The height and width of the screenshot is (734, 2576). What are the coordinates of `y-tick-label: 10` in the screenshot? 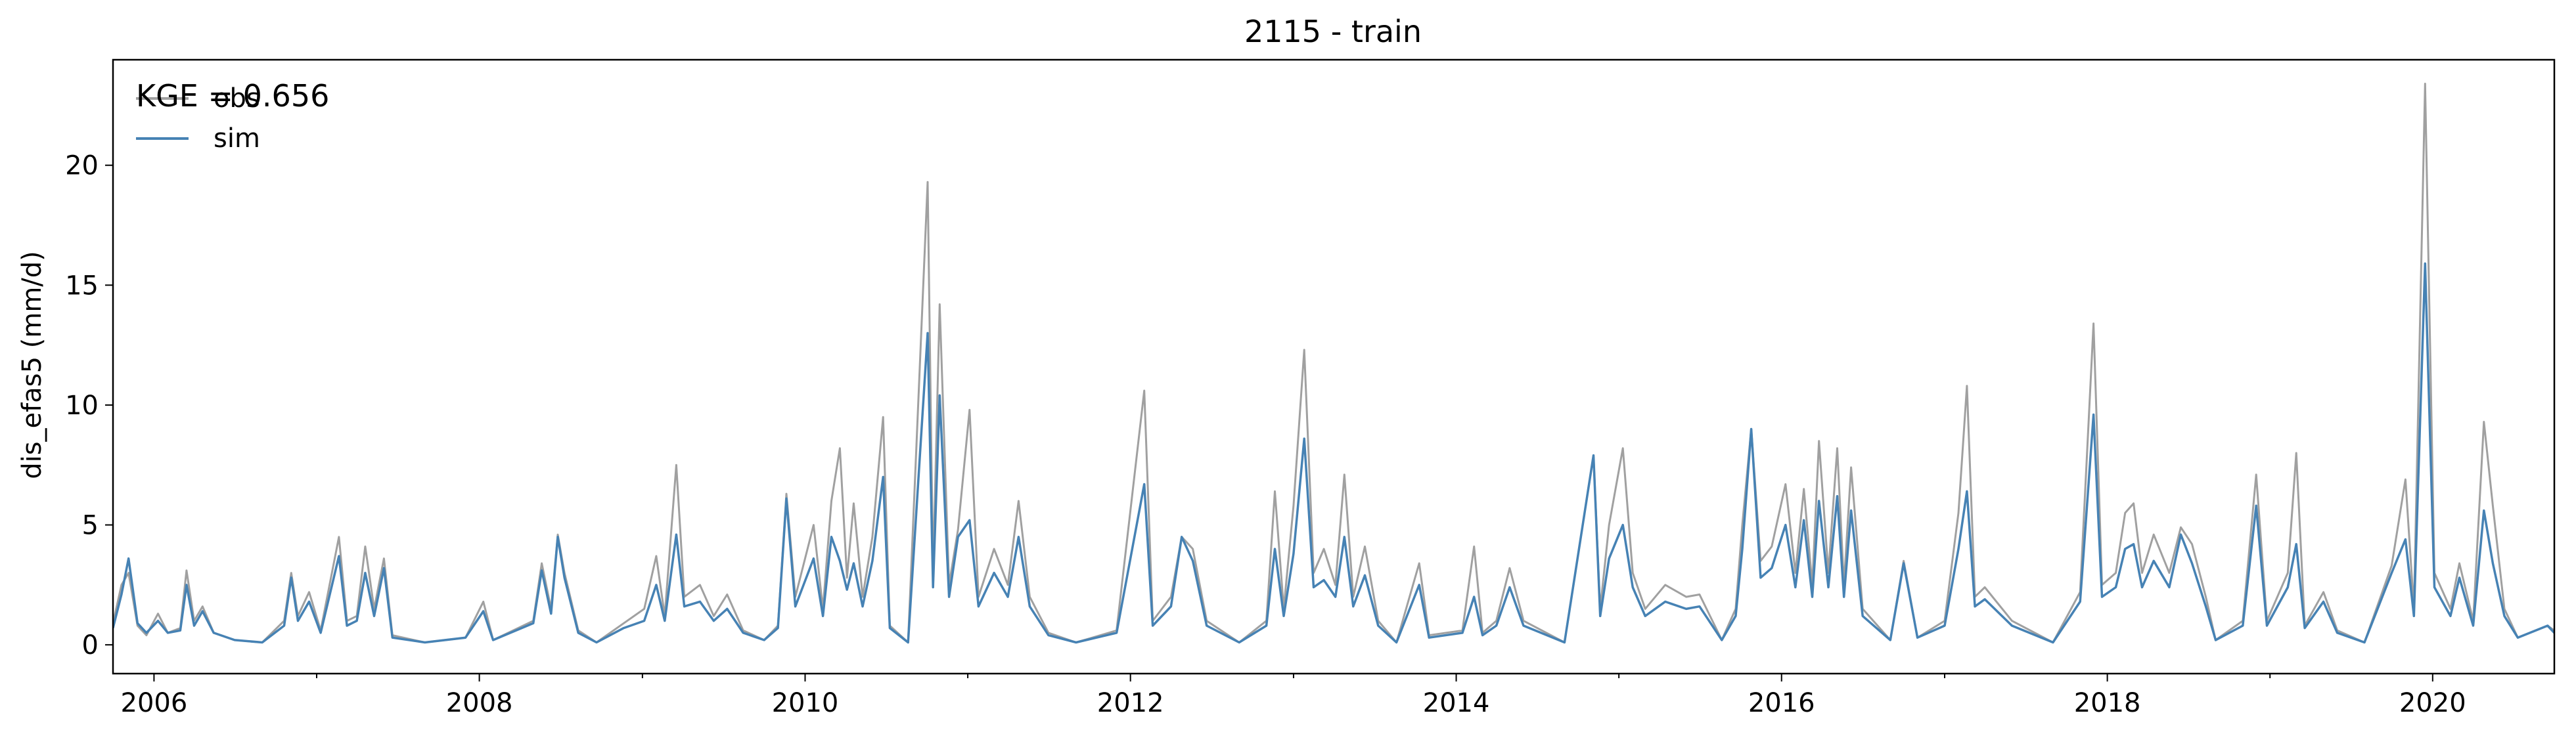 It's located at (82, 406).